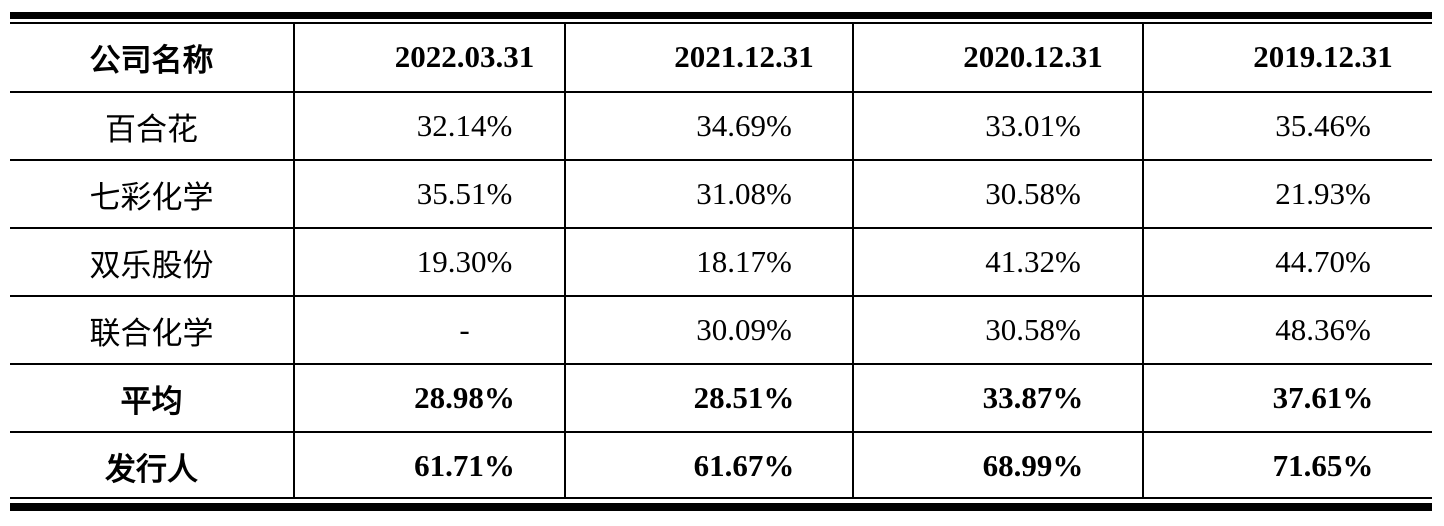 Image resolution: width=1444 pixels, height=526 pixels. What do you see at coordinates (997, 465) in the screenshot?
I see `cell: 68.99%` at bounding box center [997, 465].